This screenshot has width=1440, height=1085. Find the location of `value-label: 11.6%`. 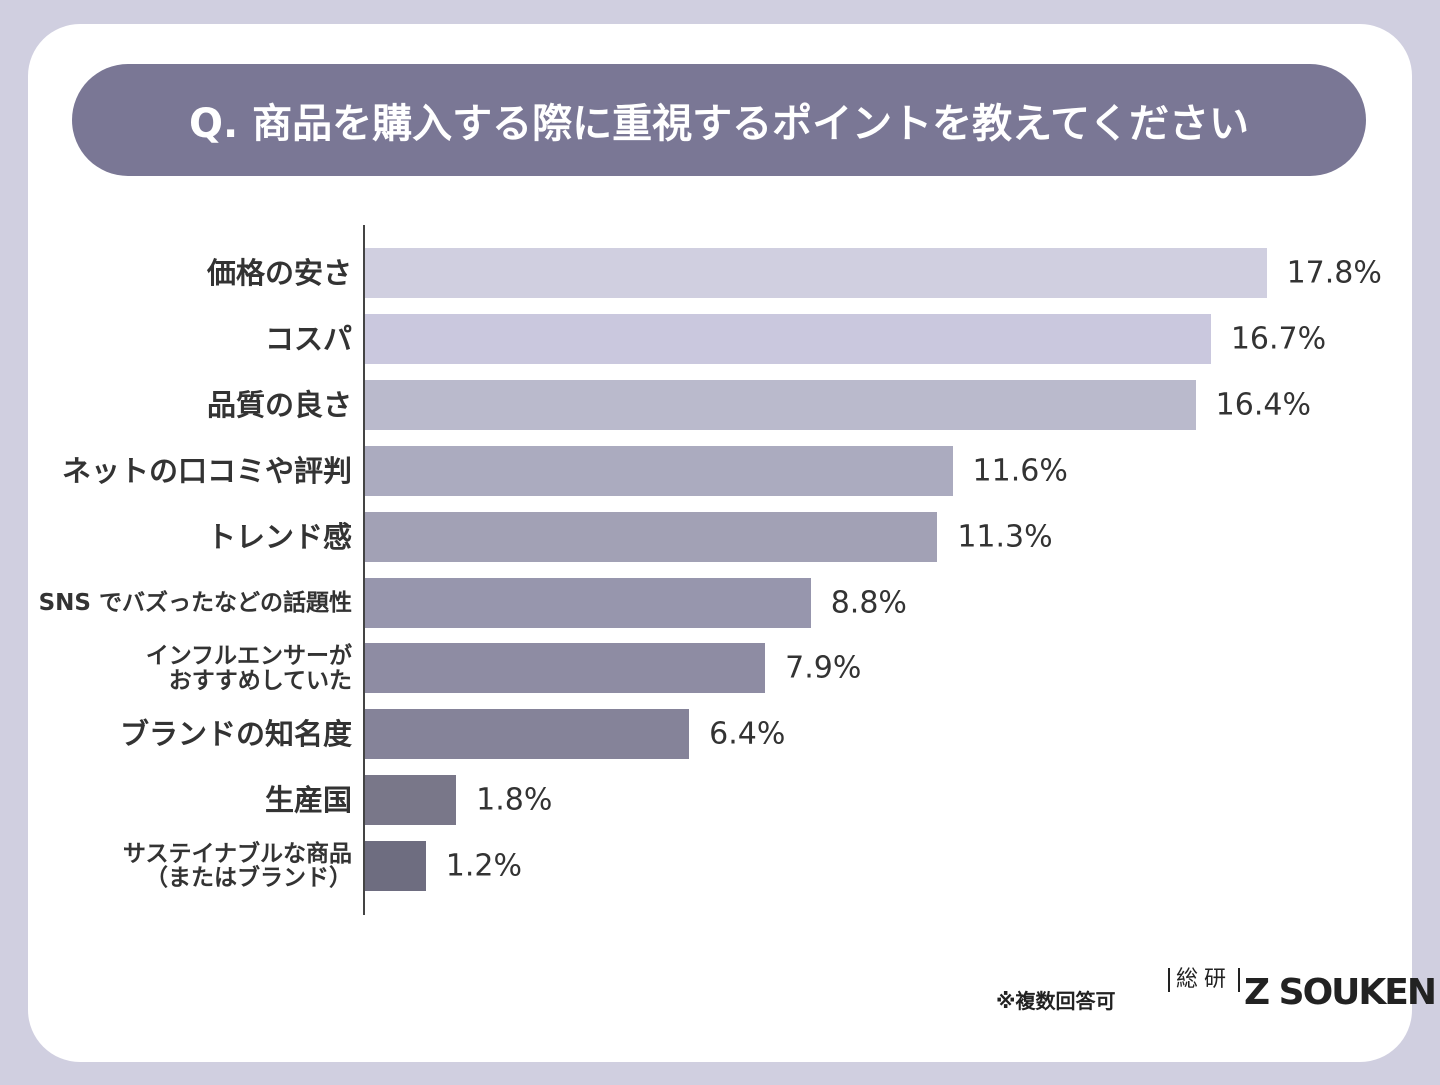

value-label: 11.6% is located at coordinates (1020, 471).